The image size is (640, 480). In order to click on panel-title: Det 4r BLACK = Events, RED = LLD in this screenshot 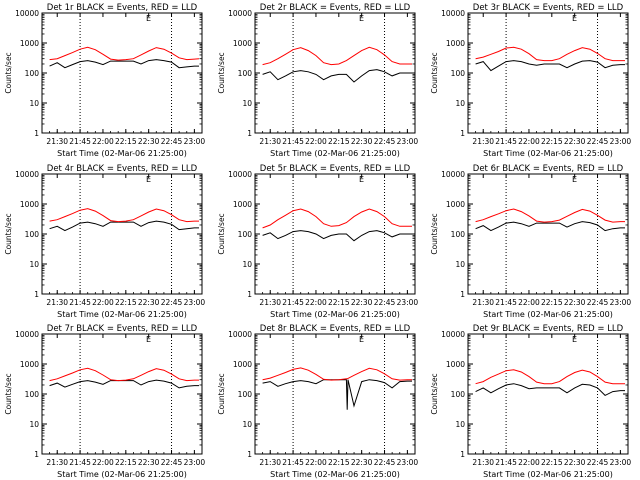, I will do `click(122, 169)`.